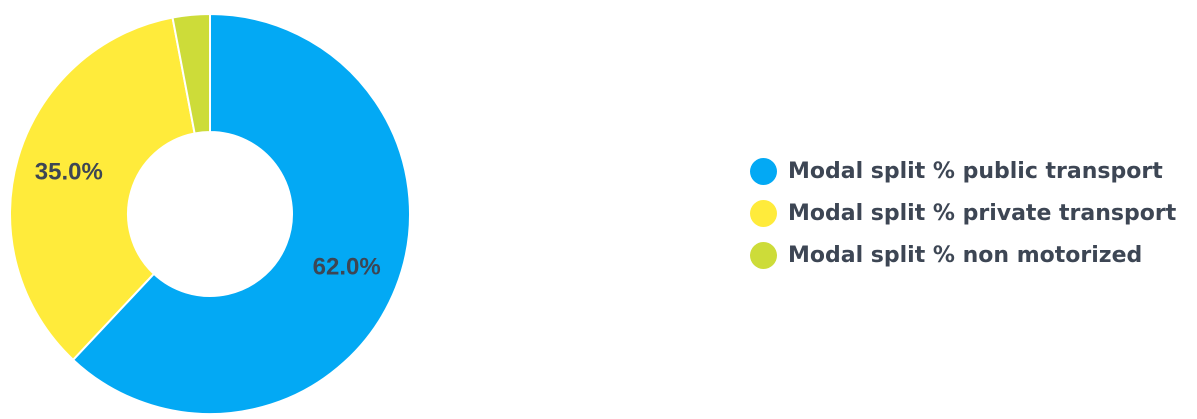 Image resolution: width=1197 pixels, height=419 pixels. What do you see at coordinates (965, 255) in the screenshot?
I see `legend-label-non-motorized: Modal split % non motorized` at bounding box center [965, 255].